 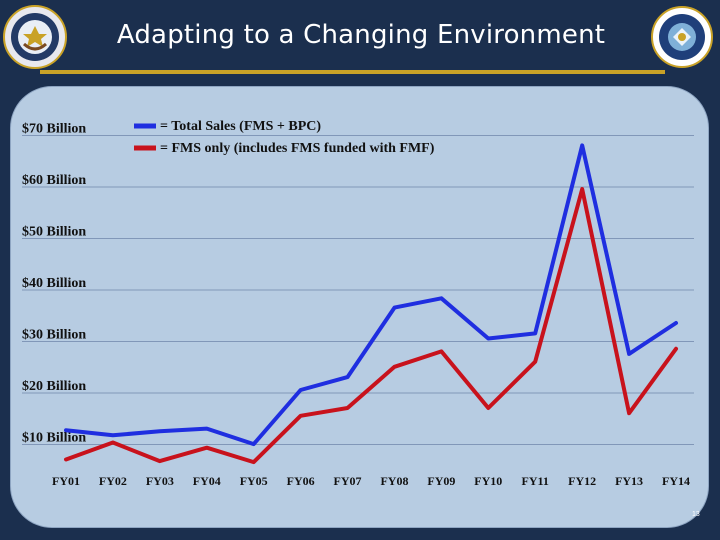 I want to click on x-tick-label: FY07, so click(x=348, y=481).